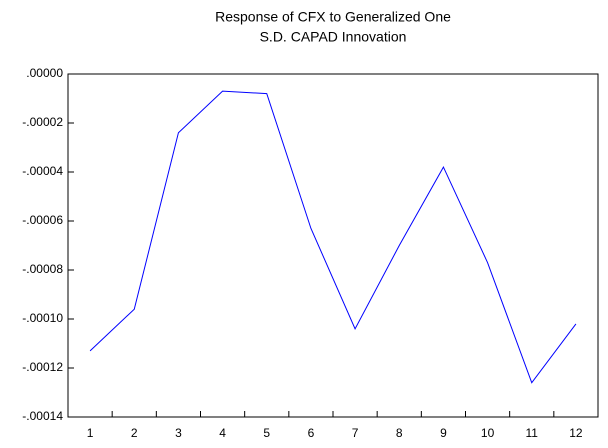 The width and height of the screenshot is (608, 448). Describe the element at coordinates (333, 37) in the screenshot. I see `chart-subtitle: S.D. CAPAD Innovation` at that location.